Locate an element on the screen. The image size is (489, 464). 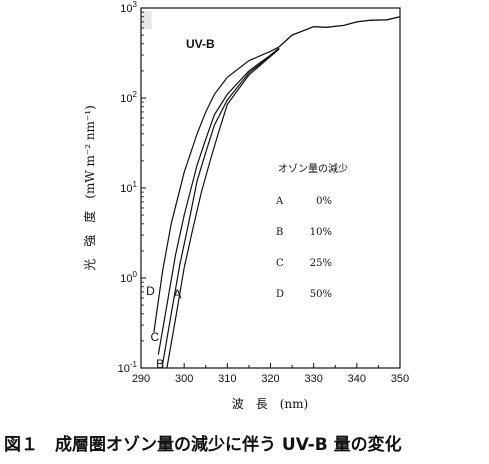
x-axis-title: 波 長 (nm) is located at coordinates (270, 404).